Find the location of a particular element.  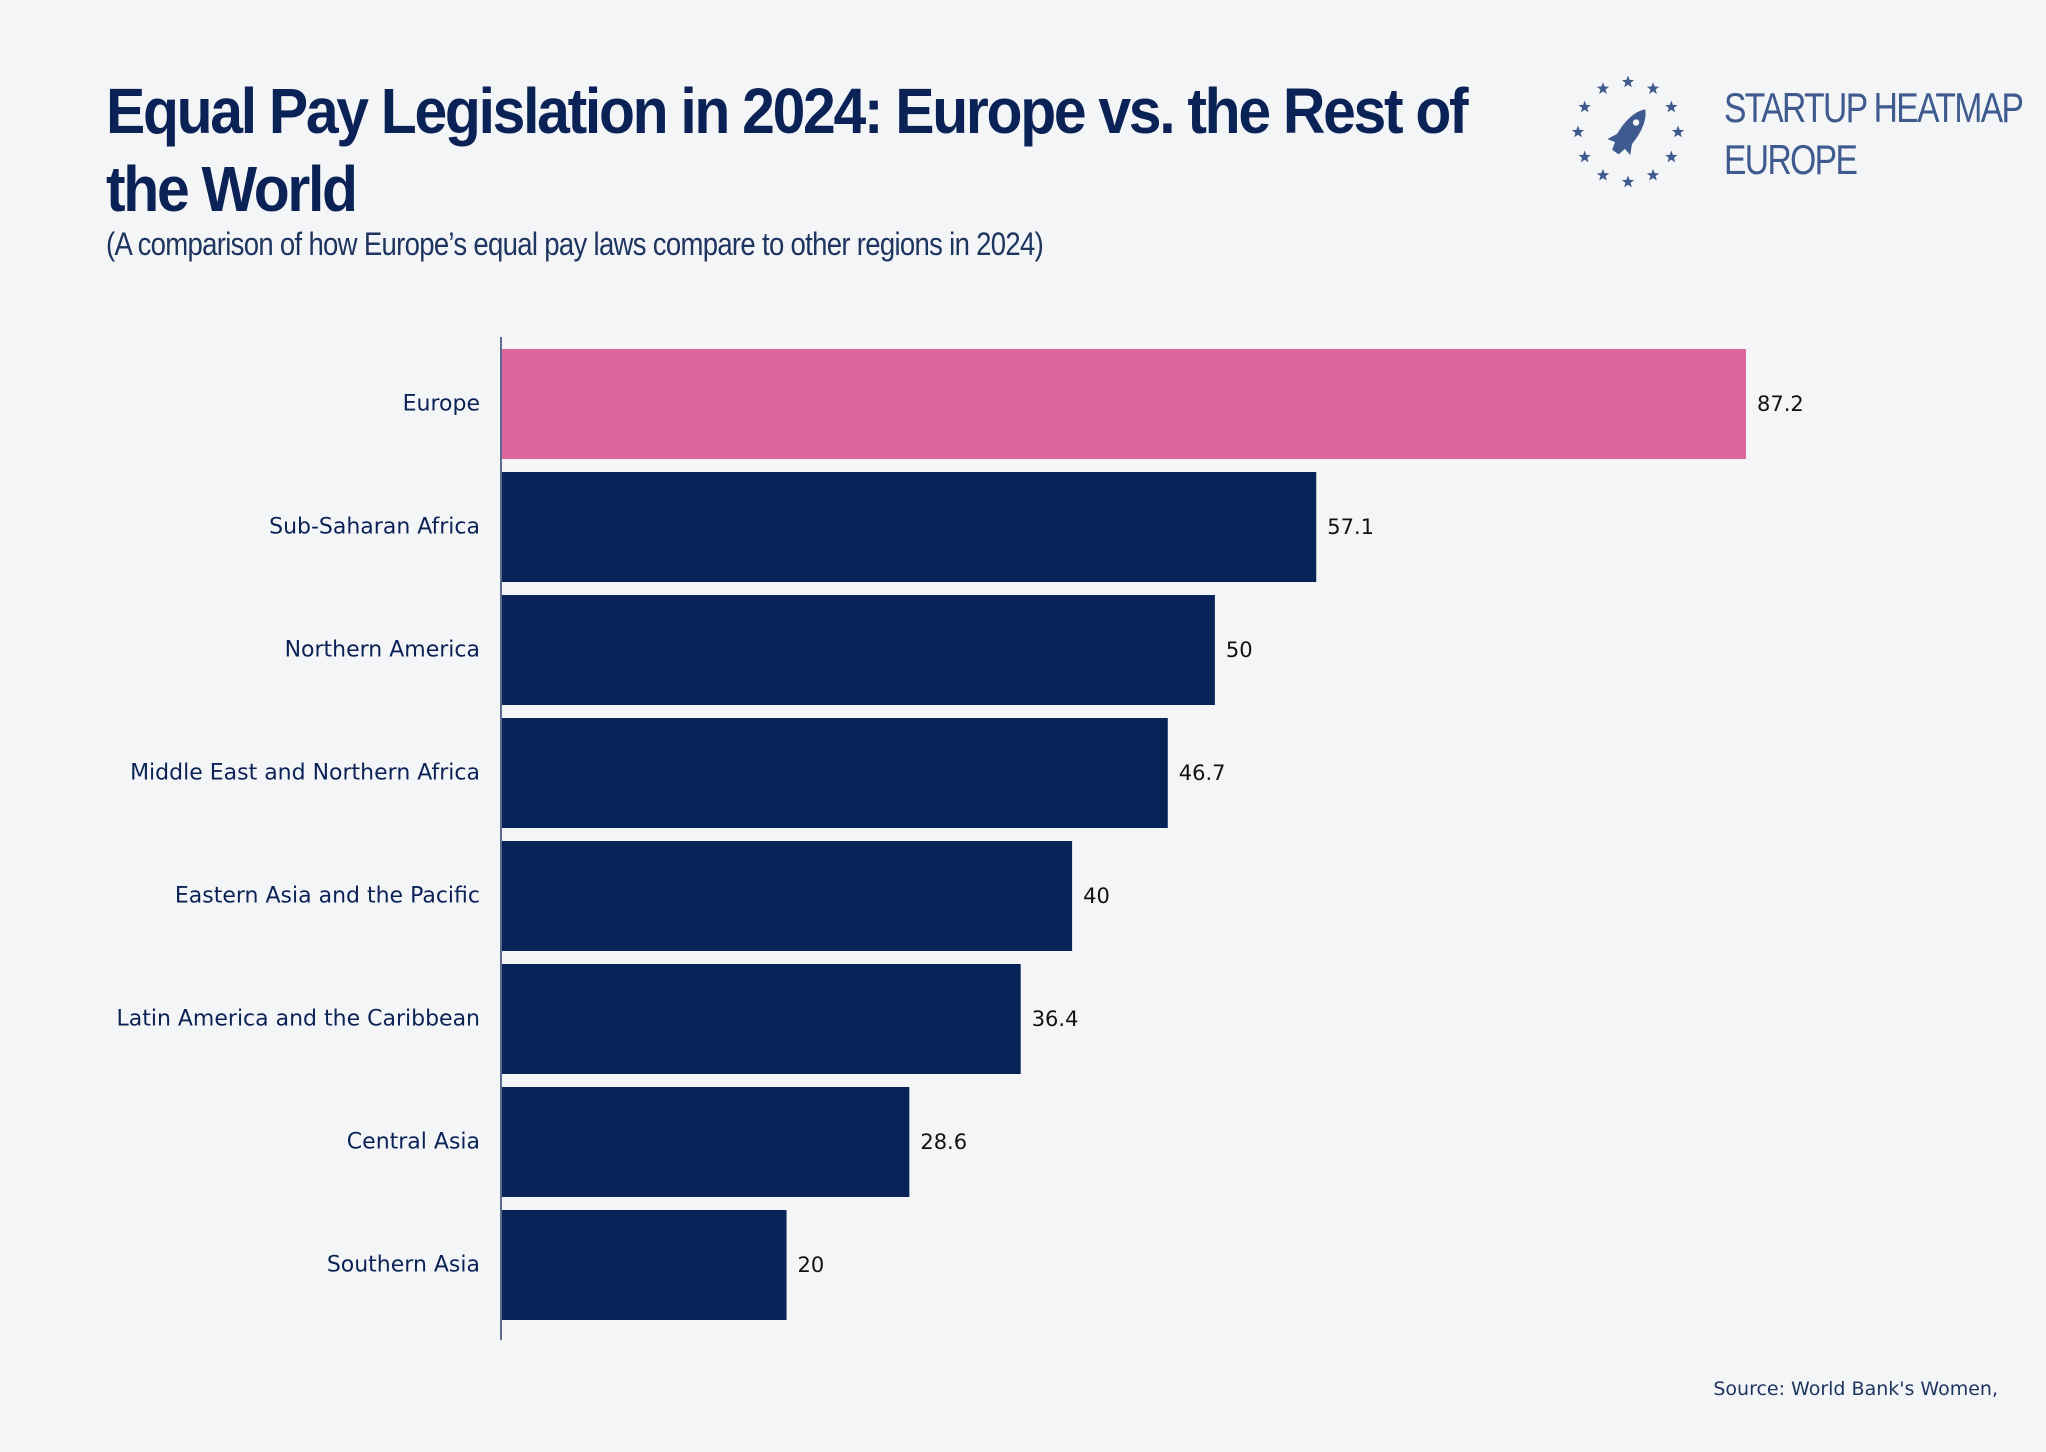

brand-name-line1: STARTUP HEATMAP is located at coordinates (1874, 107).